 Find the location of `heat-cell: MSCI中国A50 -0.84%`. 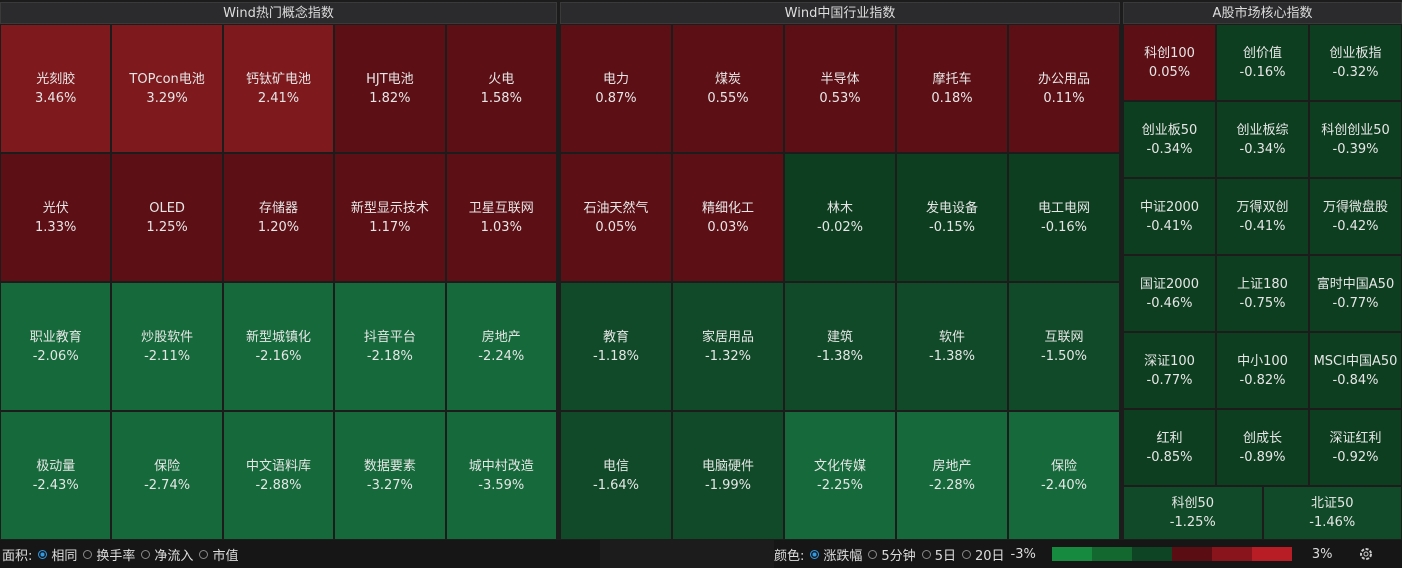

heat-cell: MSCI中国A50 -0.84% is located at coordinates (1355, 370).